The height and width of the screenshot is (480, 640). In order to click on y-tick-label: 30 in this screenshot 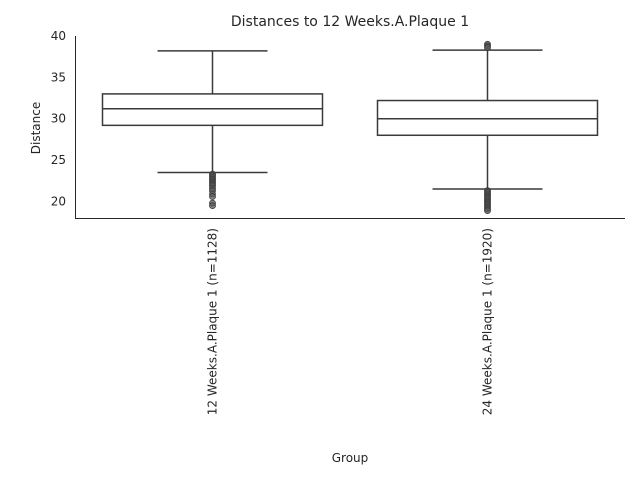, I will do `click(58, 119)`.